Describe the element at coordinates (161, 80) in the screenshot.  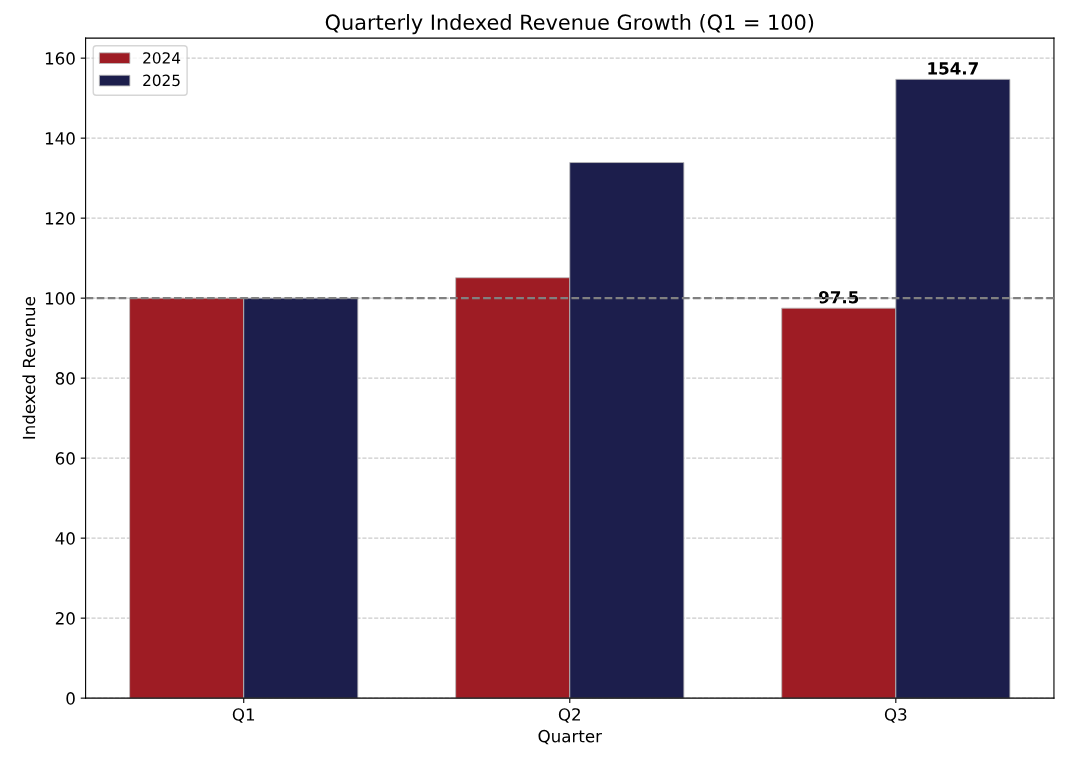
I see `legend-label: 2025` at that location.